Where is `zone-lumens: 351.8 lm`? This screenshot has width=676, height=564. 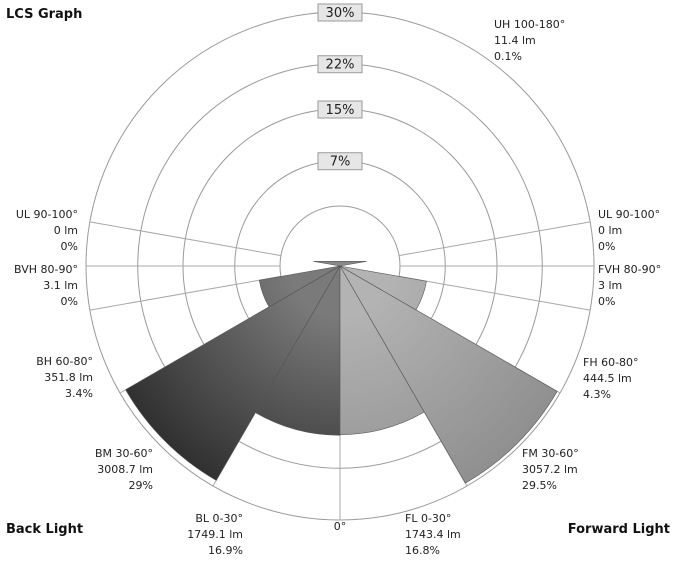
zone-lumens: 351.8 lm is located at coordinates (68, 377).